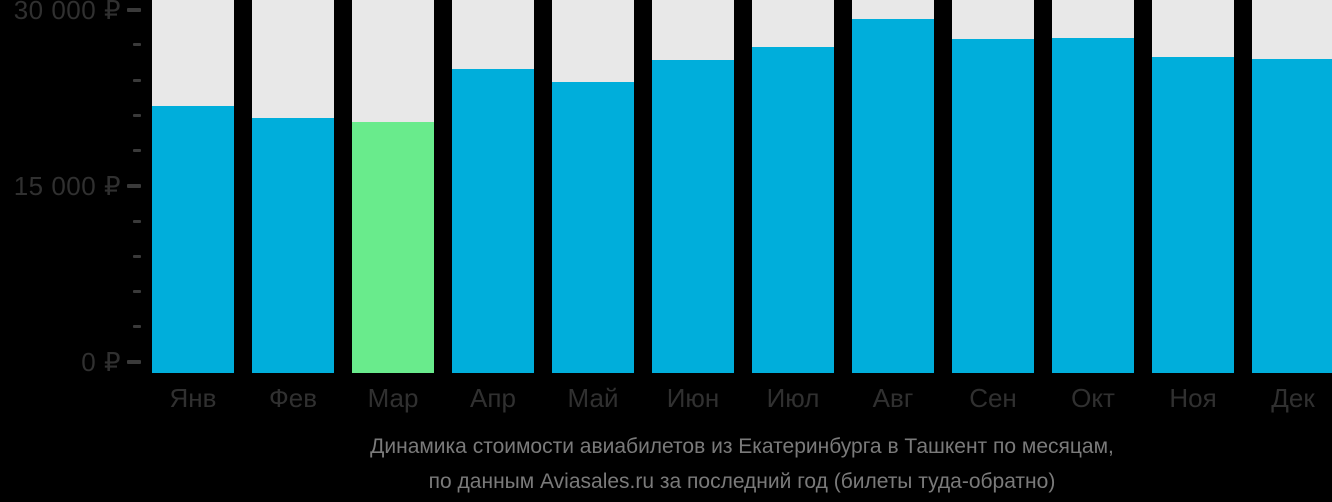 The width and height of the screenshot is (1332, 502). Describe the element at coordinates (67, 185) in the screenshot. I see `y-axis-label-15000: 15 000 ₽` at that location.